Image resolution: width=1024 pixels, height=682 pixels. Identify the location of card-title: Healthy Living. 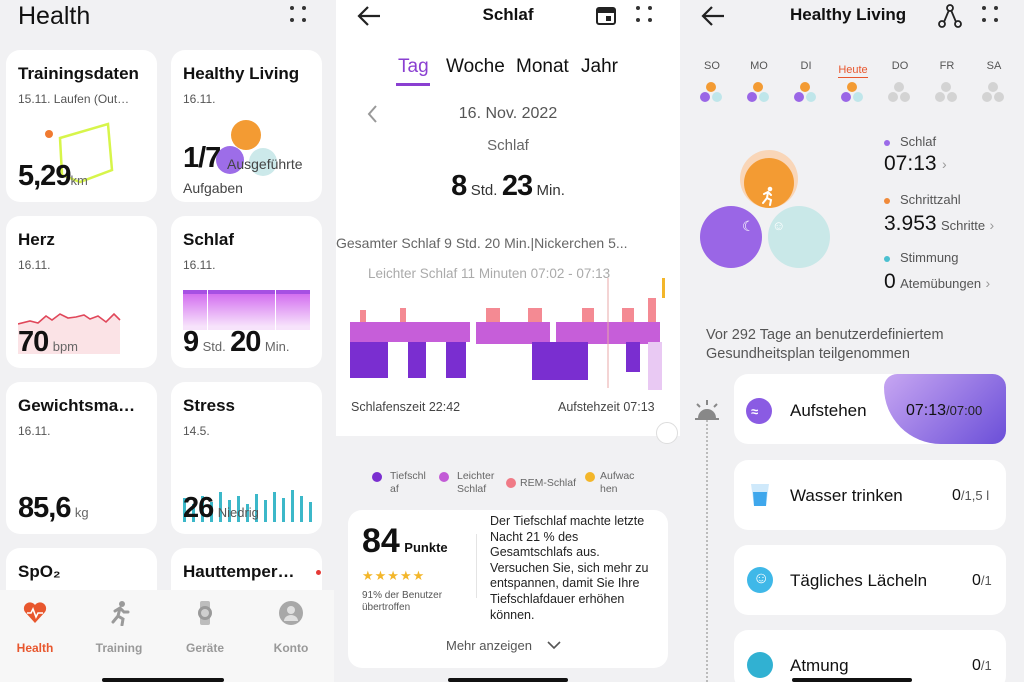
(241, 73).